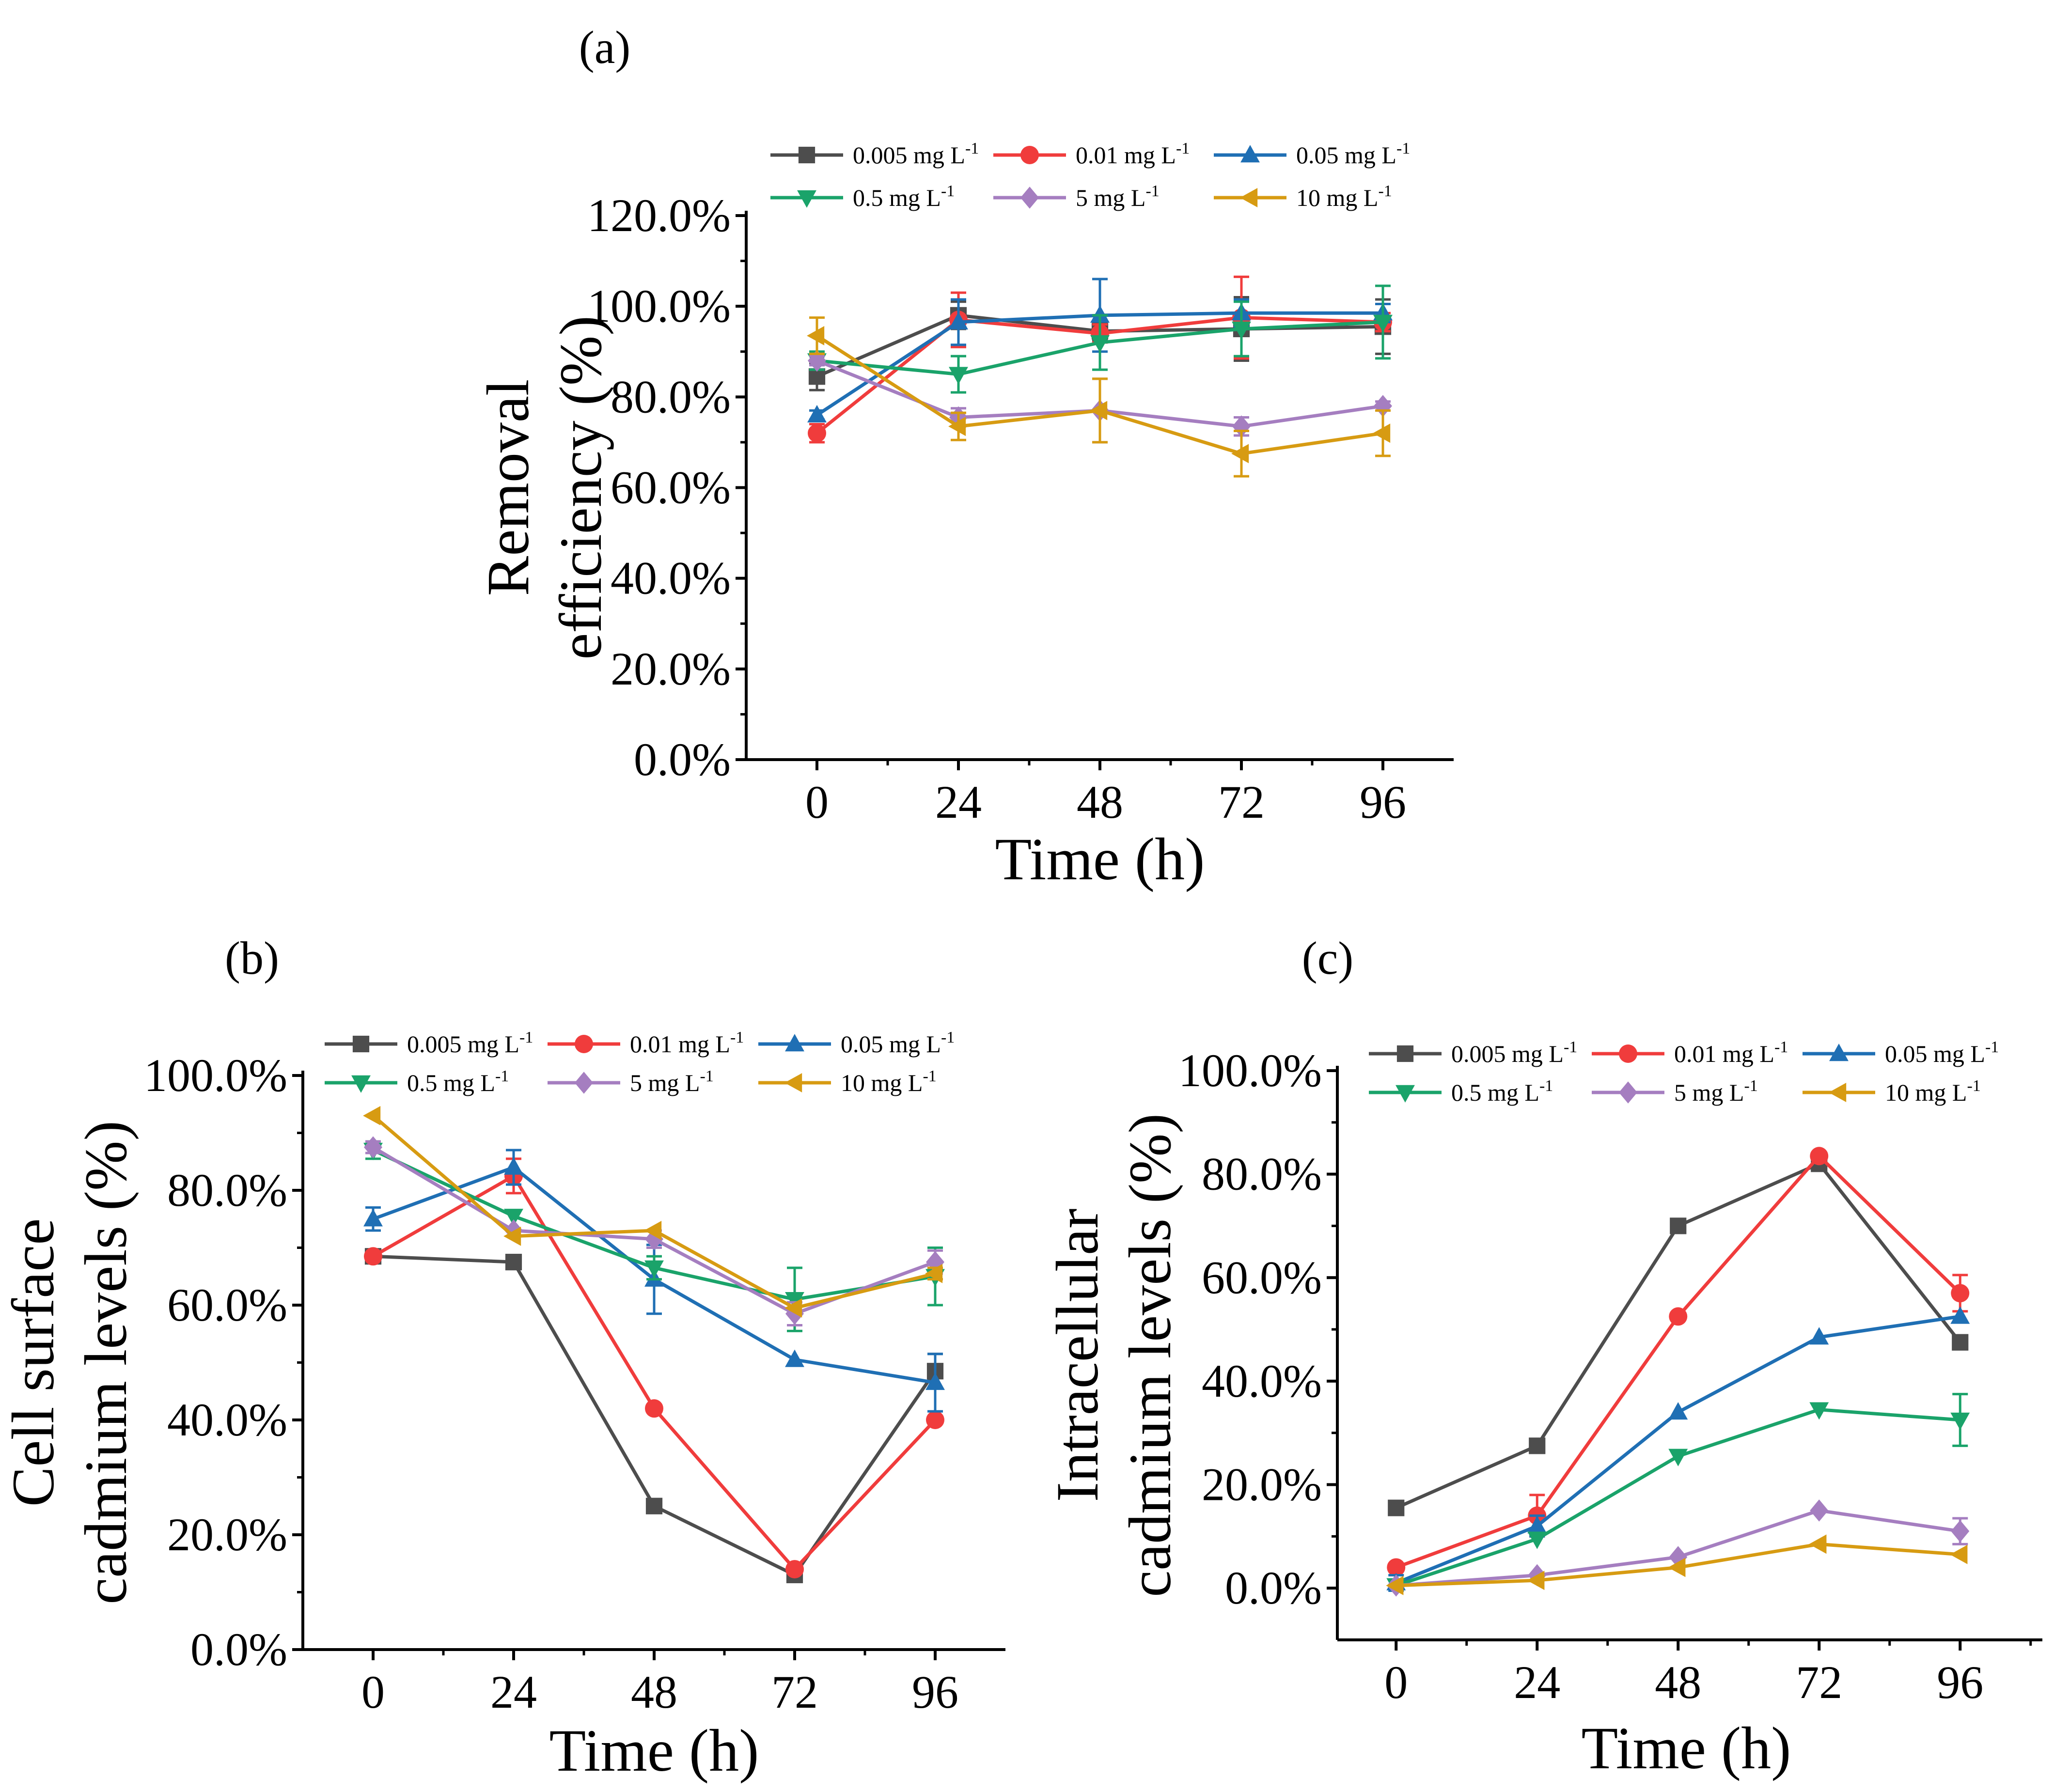  Describe the element at coordinates (252, 958) in the screenshot. I see `panel-label: (b)` at that location.